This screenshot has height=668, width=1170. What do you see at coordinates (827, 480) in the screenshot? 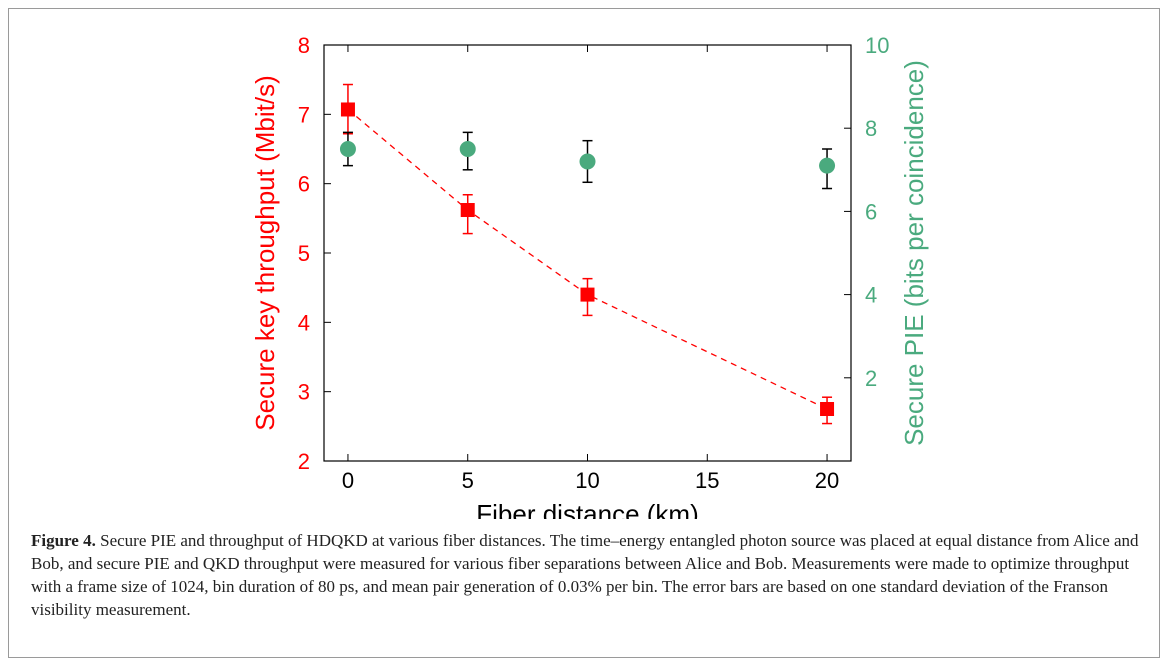
I see `x-tick-label: 20` at bounding box center [827, 480].